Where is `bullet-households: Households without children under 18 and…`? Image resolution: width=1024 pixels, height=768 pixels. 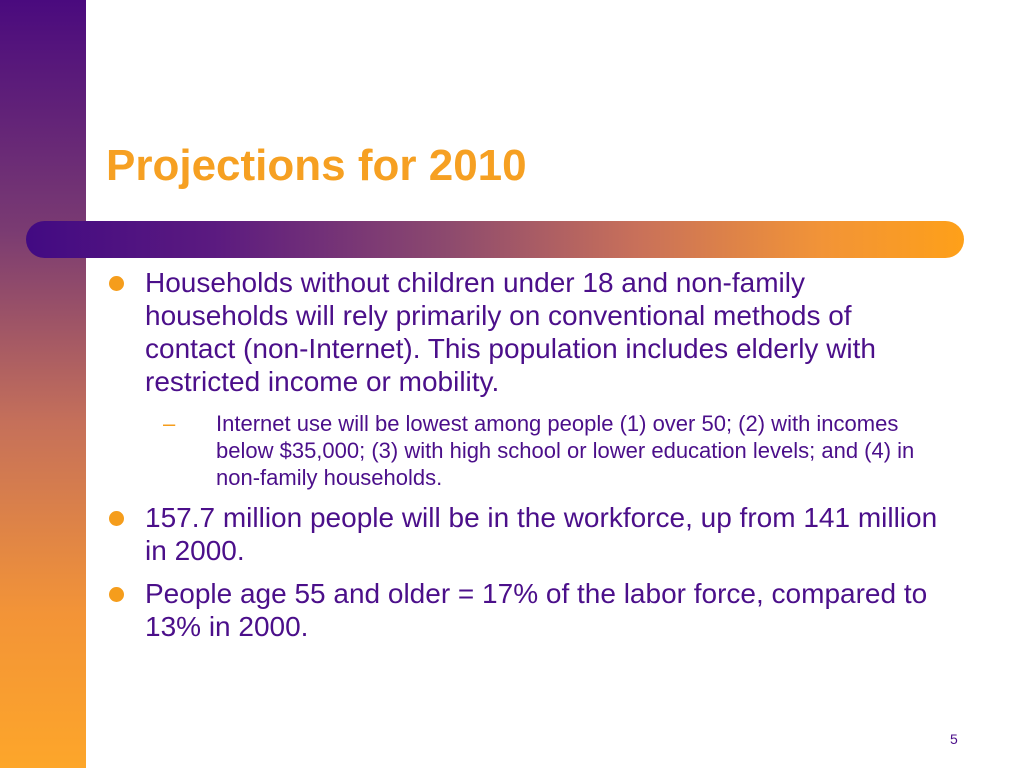
bullet-households: Households without children under 18 and… is located at coordinates (528, 332).